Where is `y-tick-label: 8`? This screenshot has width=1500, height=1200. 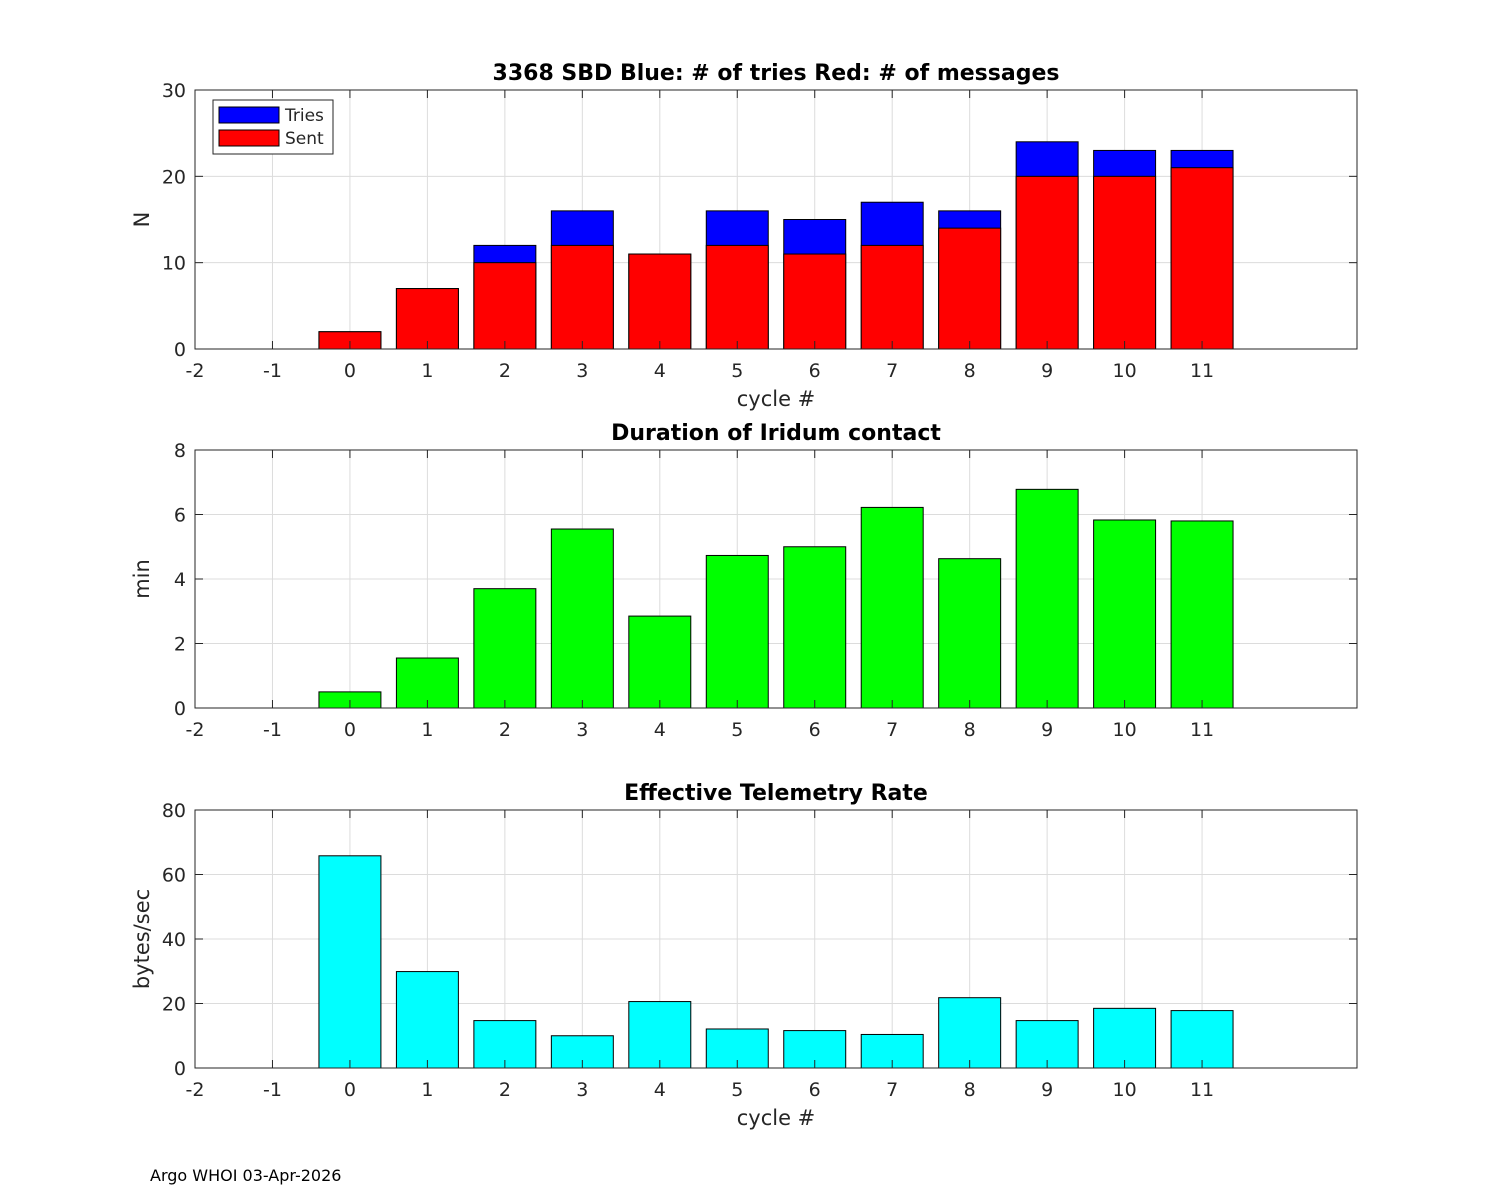 y-tick-label: 8 is located at coordinates (180, 451).